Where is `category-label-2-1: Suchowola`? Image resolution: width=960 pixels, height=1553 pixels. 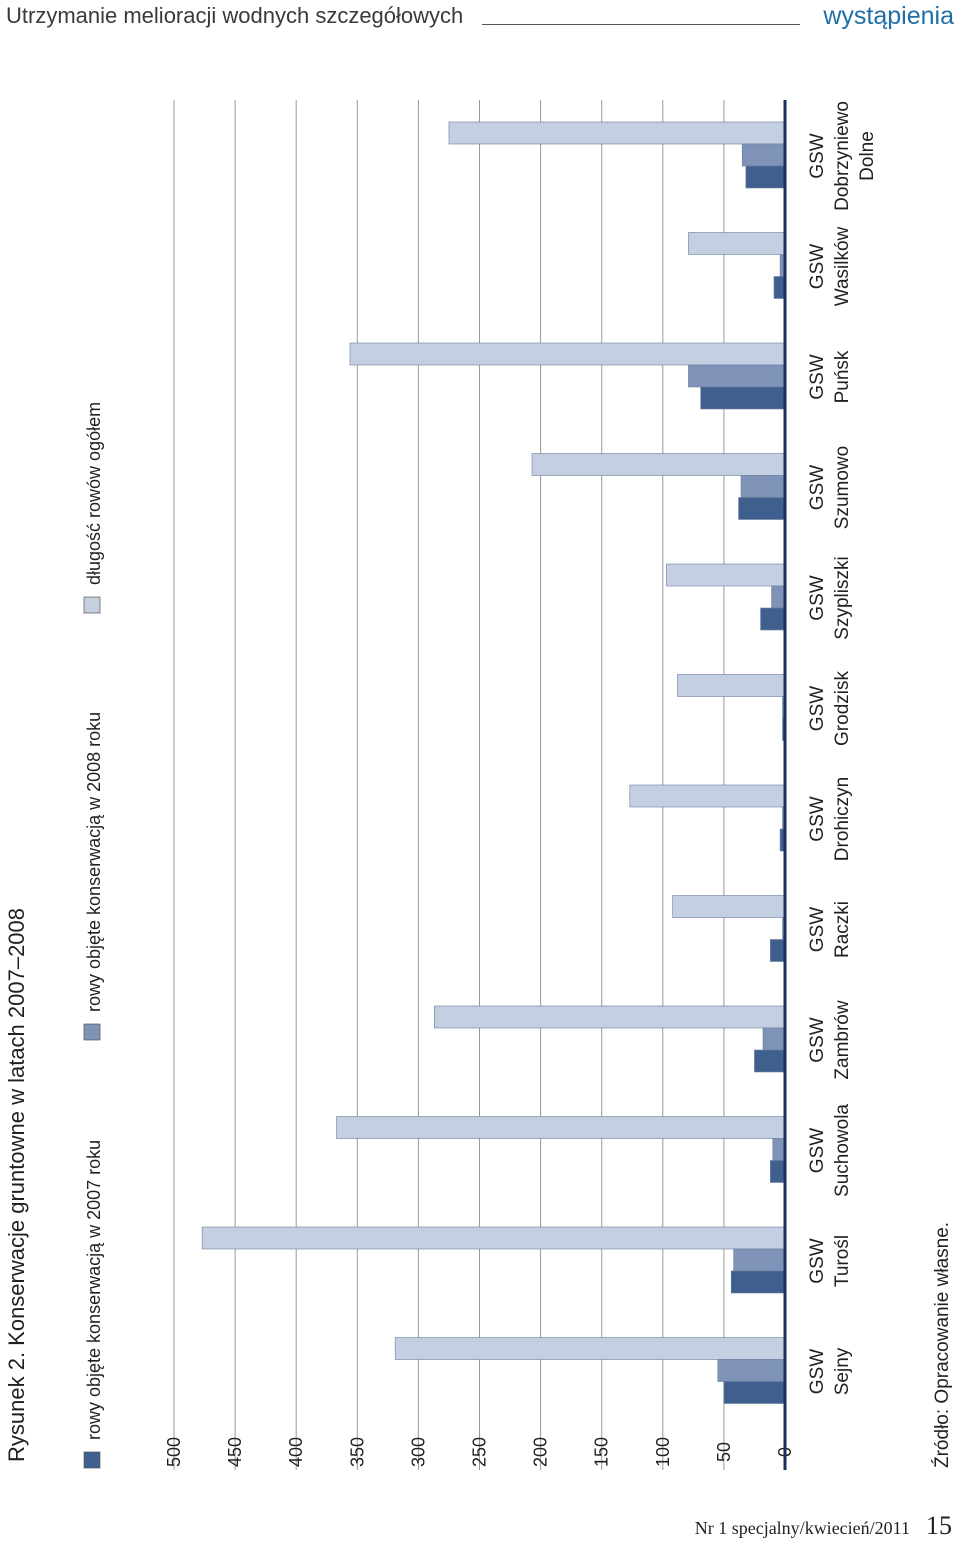 category-label-2-1: Suchowola is located at coordinates (842, 1150).